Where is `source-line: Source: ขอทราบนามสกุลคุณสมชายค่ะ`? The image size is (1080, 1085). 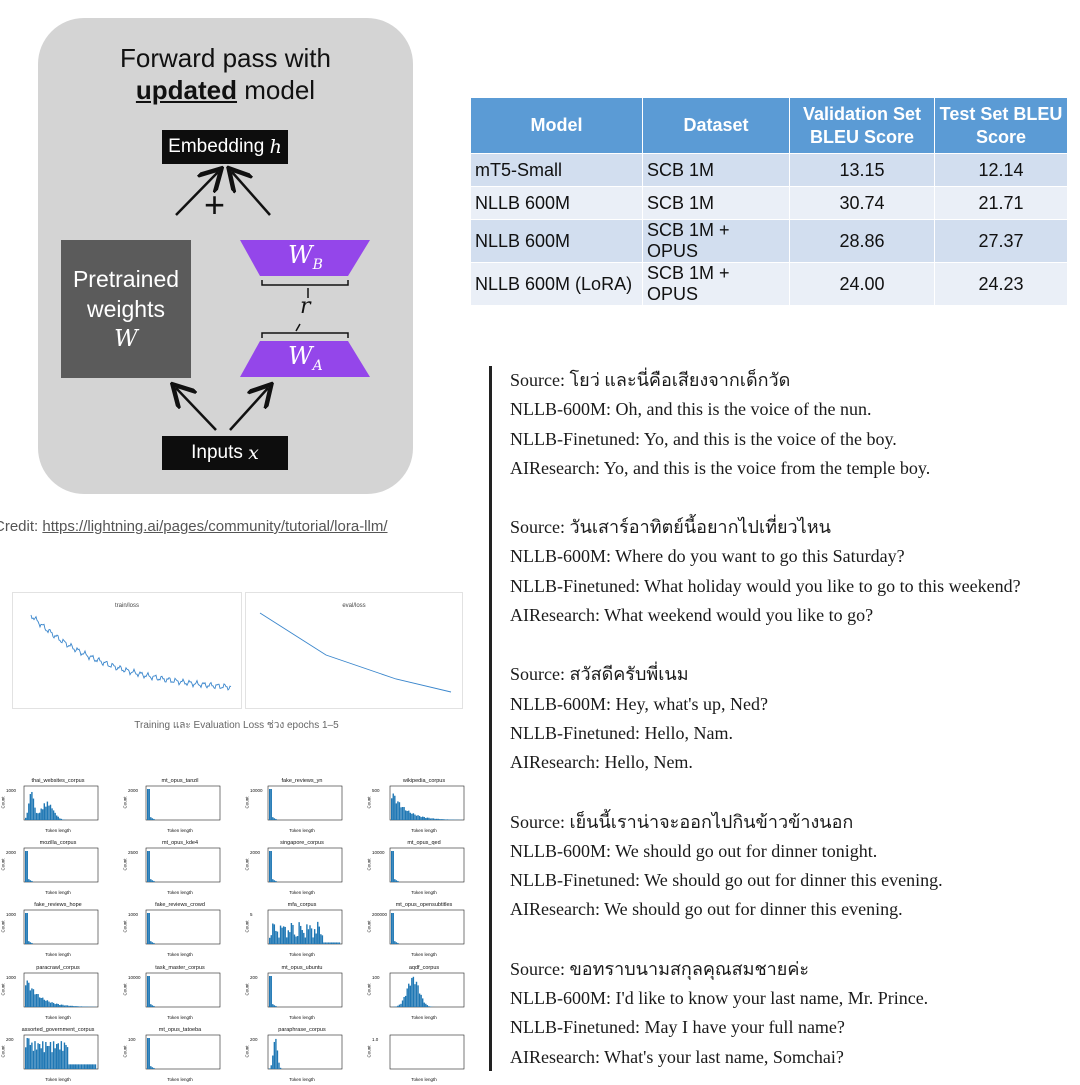 source-line: Source: ขอทราบนามสกุลคุณสมชายค่ะ is located at coordinates (794, 969).